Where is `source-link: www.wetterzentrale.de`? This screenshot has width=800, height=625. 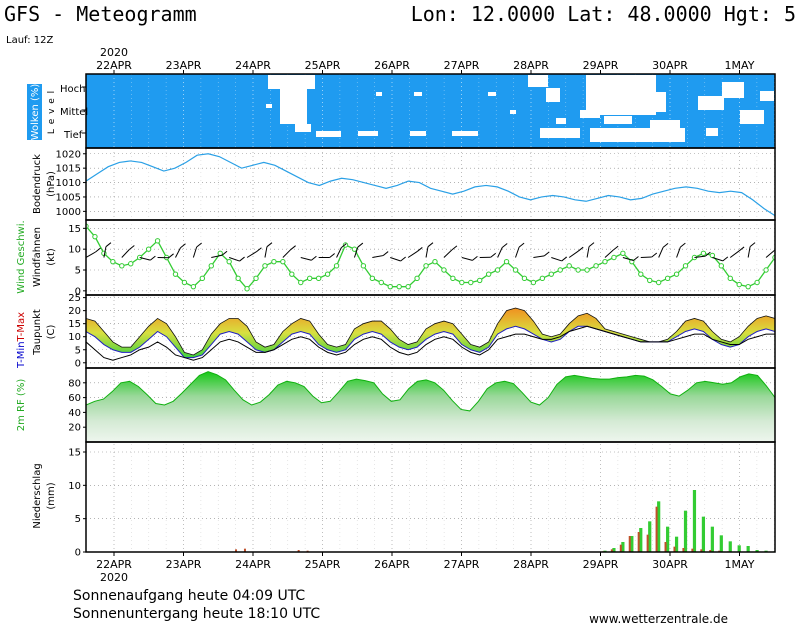
source-link: www.wetterzentrale.de is located at coordinates (658, 618).